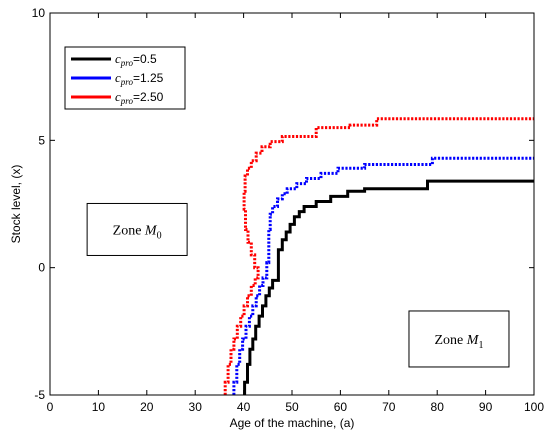 This screenshot has height=438, width=550. Describe the element at coordinates (244, 407) in the screenshot. I see `x-tick-label: 40` at that location.